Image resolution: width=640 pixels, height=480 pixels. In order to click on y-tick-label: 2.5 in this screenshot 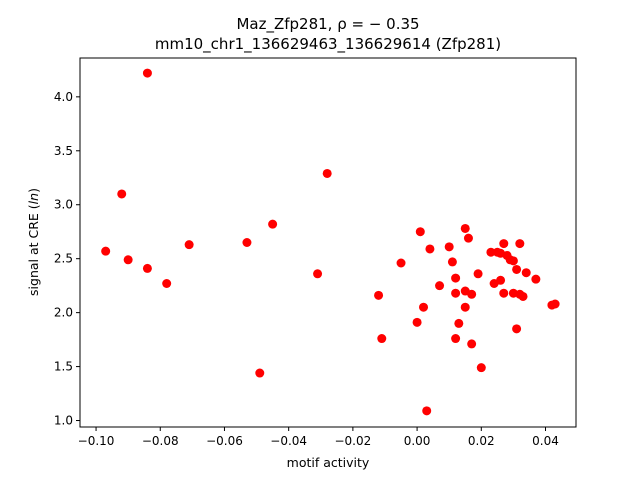, I will do `click(63, 259)`.